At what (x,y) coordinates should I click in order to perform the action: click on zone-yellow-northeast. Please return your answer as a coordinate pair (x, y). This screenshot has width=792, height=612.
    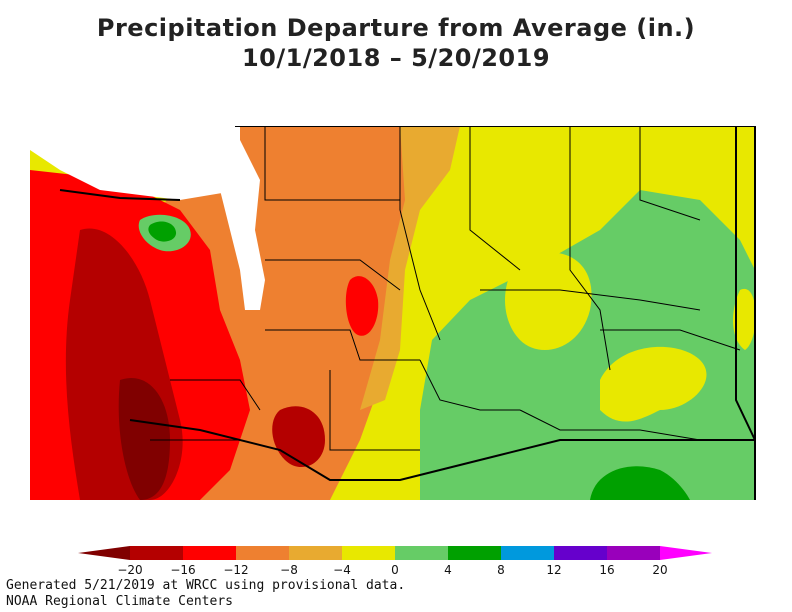
    Looking at the image, I should click on (658, 177).